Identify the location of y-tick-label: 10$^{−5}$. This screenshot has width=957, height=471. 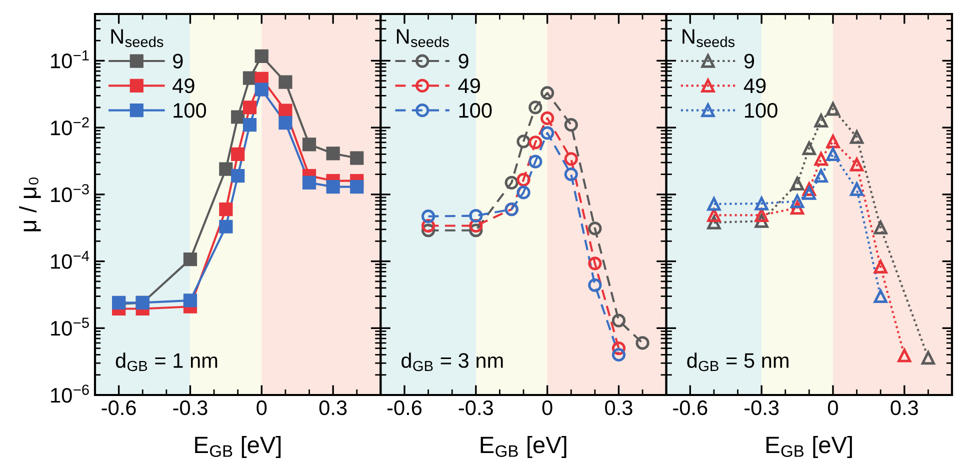
(70, 327).